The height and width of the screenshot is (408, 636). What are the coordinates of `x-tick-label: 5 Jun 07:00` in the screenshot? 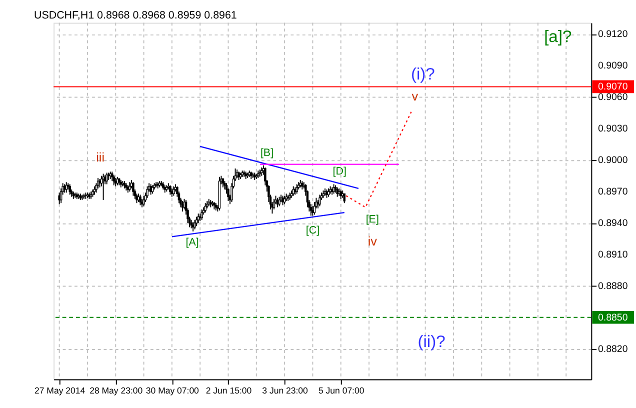 It's located at (341, 390).